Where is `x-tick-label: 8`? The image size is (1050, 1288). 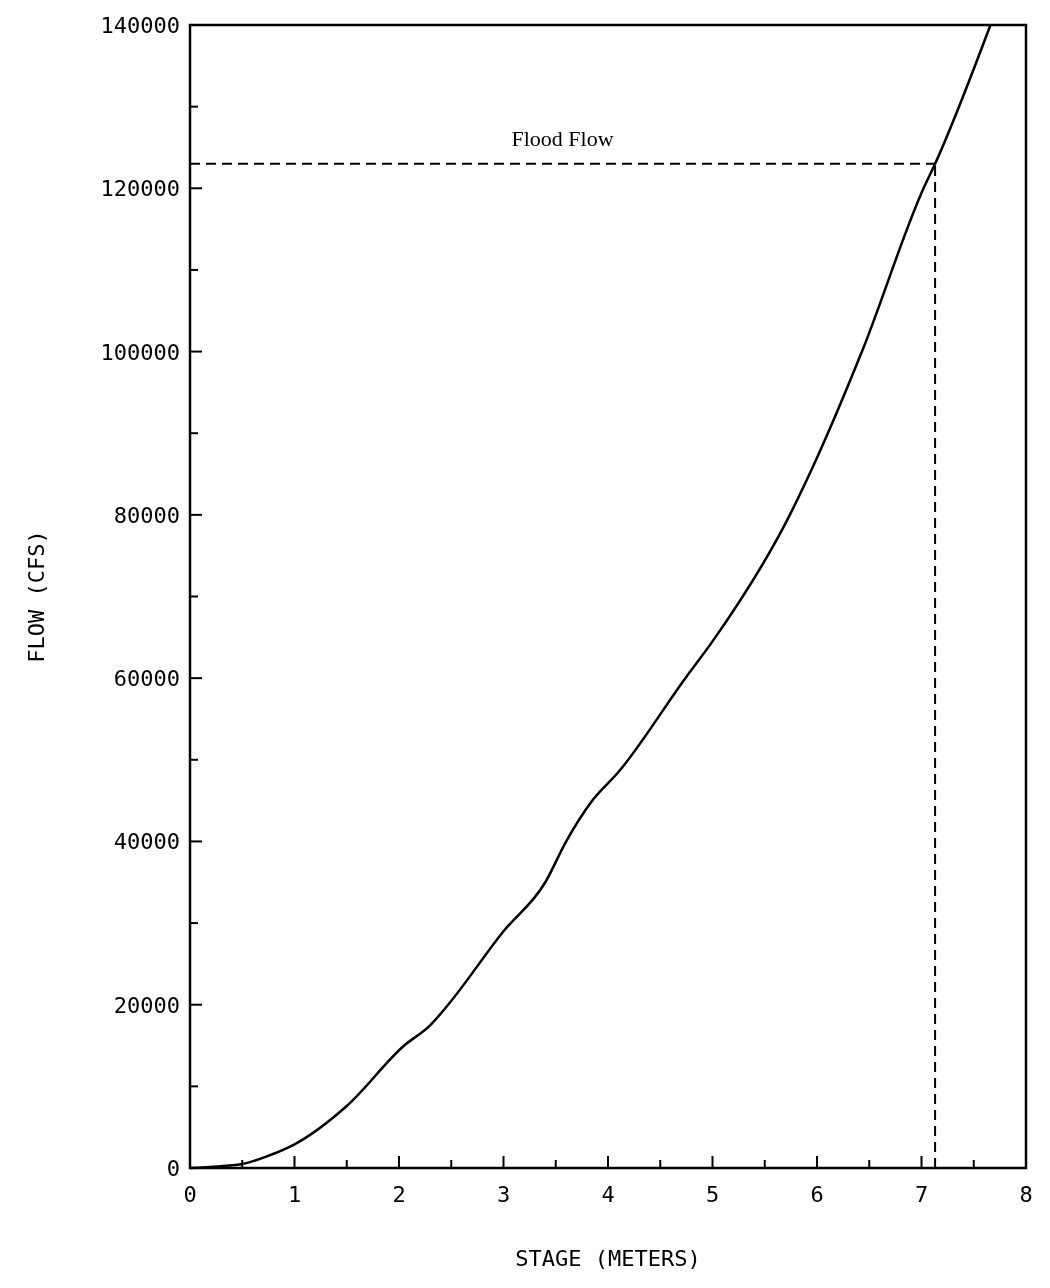
x-tick-label: 8 is located at coordinates (1026, 1194).